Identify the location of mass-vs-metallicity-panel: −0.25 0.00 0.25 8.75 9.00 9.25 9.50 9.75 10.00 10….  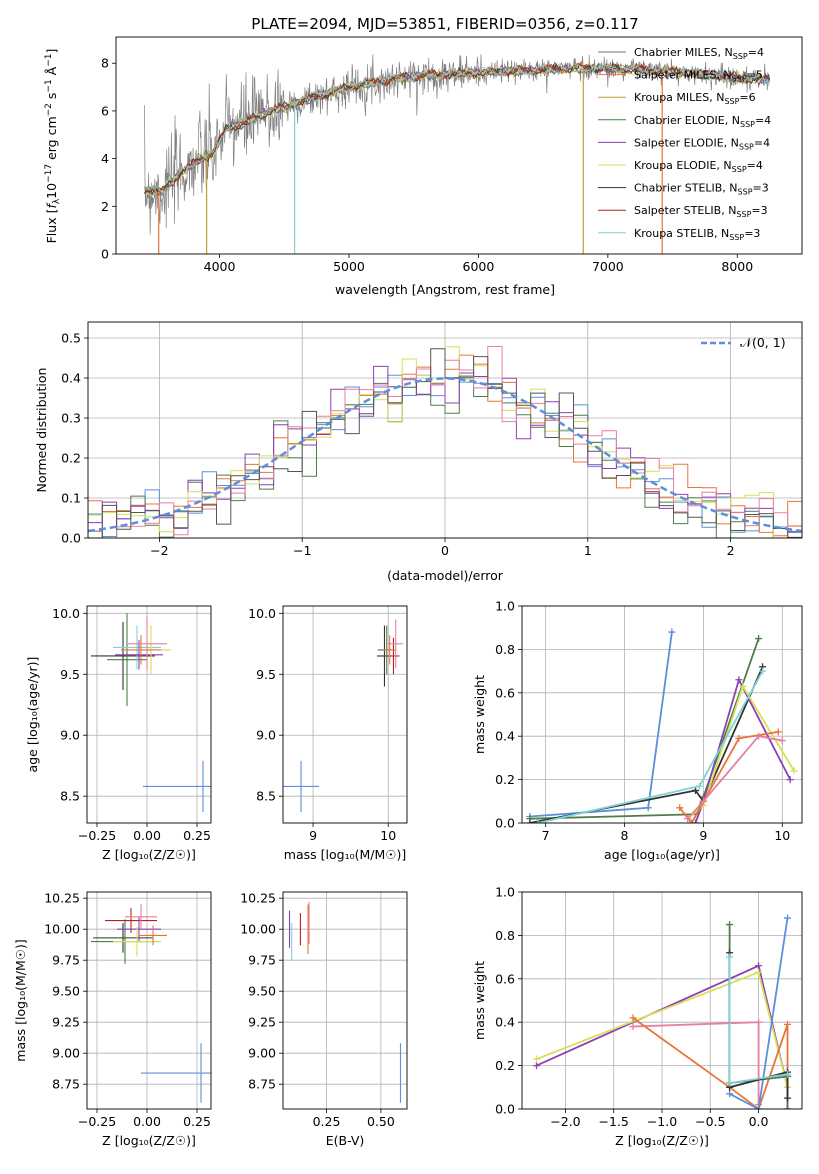
(112, 1019).